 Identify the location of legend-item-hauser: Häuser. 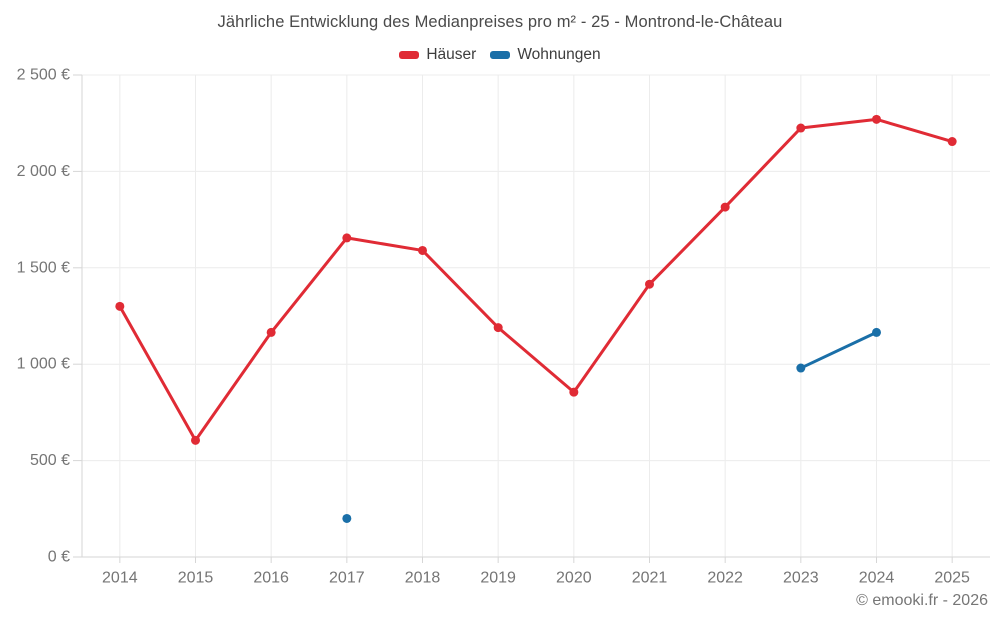
(437, 55).